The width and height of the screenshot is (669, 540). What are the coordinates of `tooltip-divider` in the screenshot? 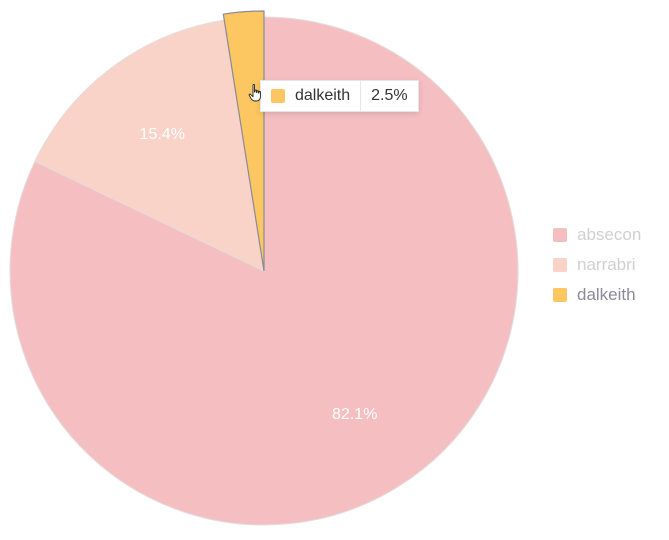 It's located at (361, 96).